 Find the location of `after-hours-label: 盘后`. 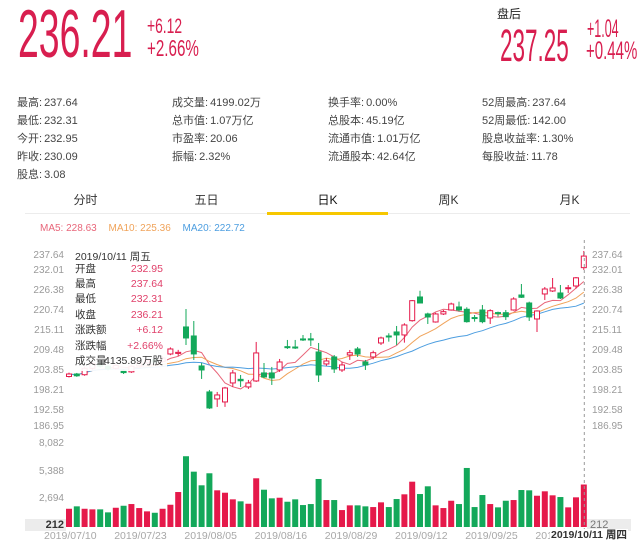

after-hours-label: 盘后 is located at coordinates (509, 14).